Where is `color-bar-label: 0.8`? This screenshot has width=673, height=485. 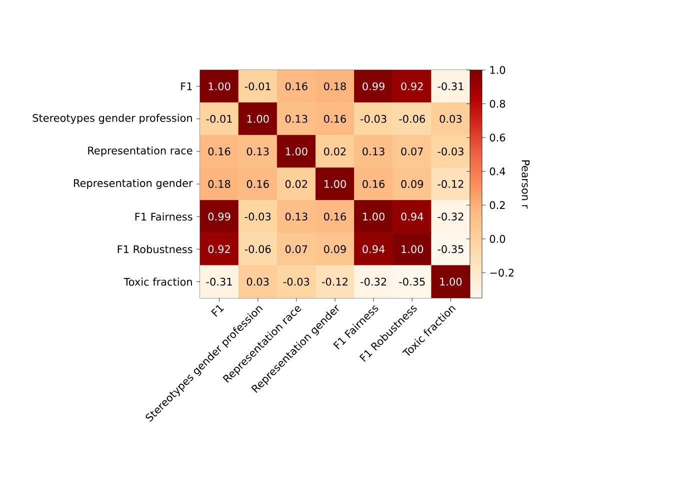 color-bar-label: 0.8 is located at coordinates (498, 104).